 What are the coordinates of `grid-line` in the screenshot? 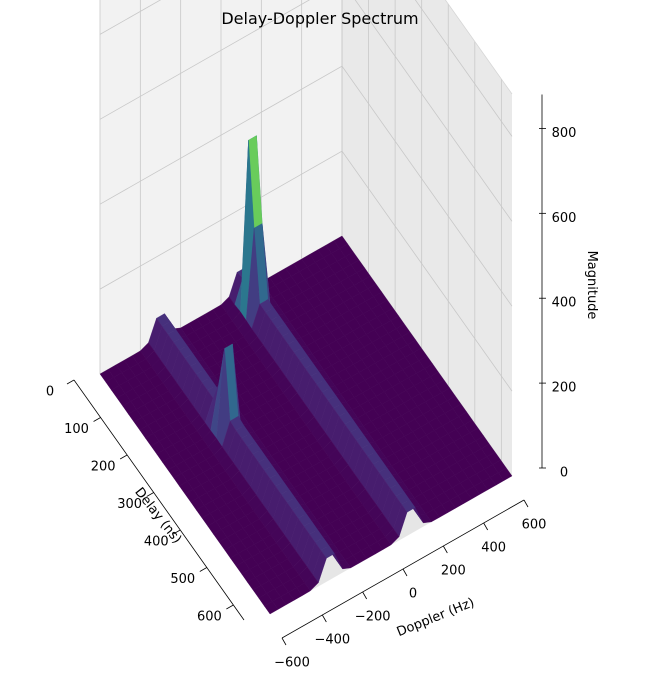 It's located at (306, 68).